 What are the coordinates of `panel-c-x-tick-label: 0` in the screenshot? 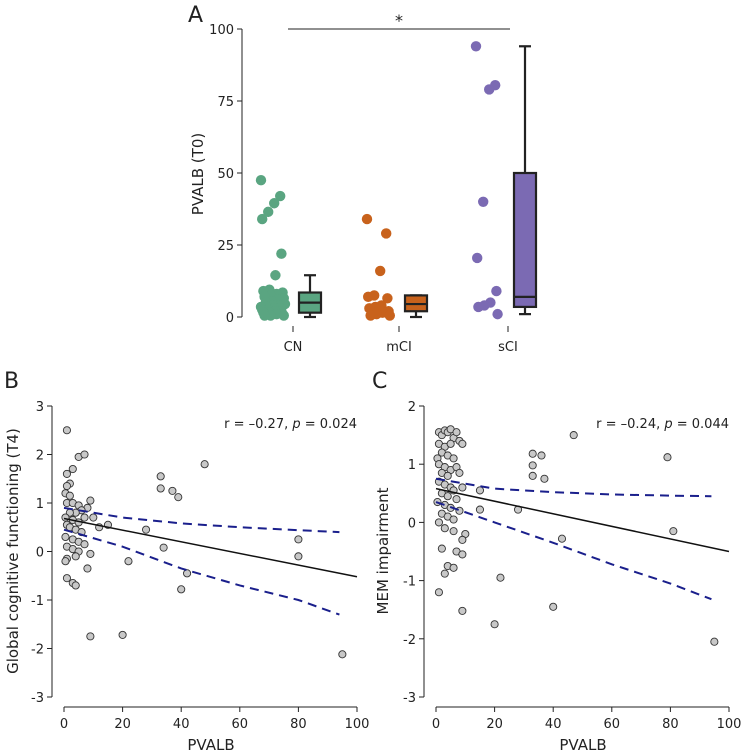 It's located at (436, 724).